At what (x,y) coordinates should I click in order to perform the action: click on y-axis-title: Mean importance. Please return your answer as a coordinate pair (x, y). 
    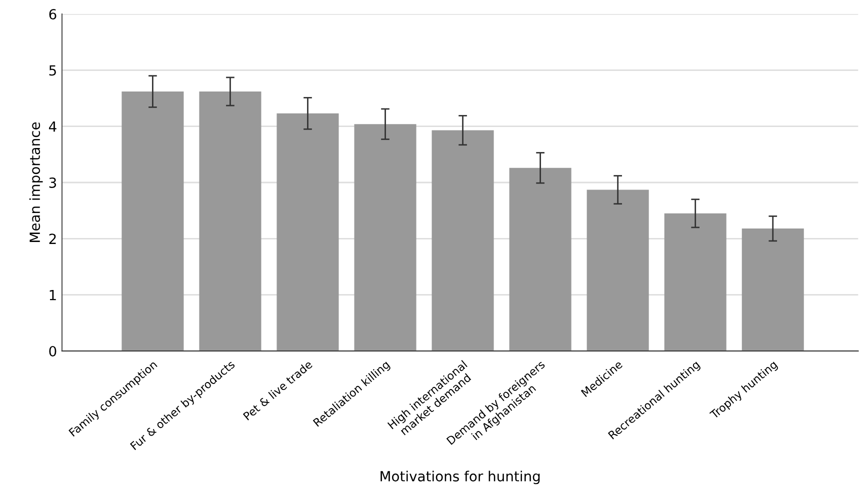
    Looking at the image, I should click on (36, 182).